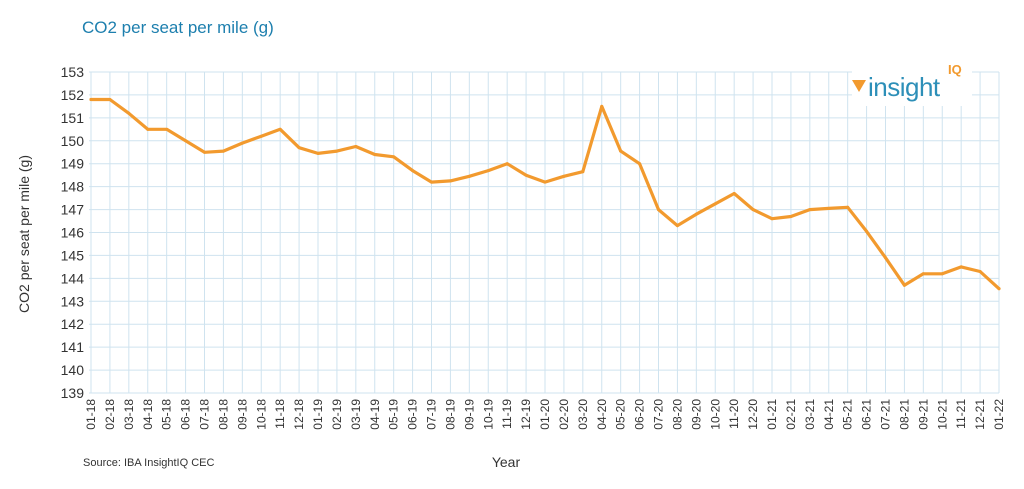  What do you see at coordinates (859, 86) in the screenshot?
I see `logo-mark-icon` at bounding box center [859, 86].